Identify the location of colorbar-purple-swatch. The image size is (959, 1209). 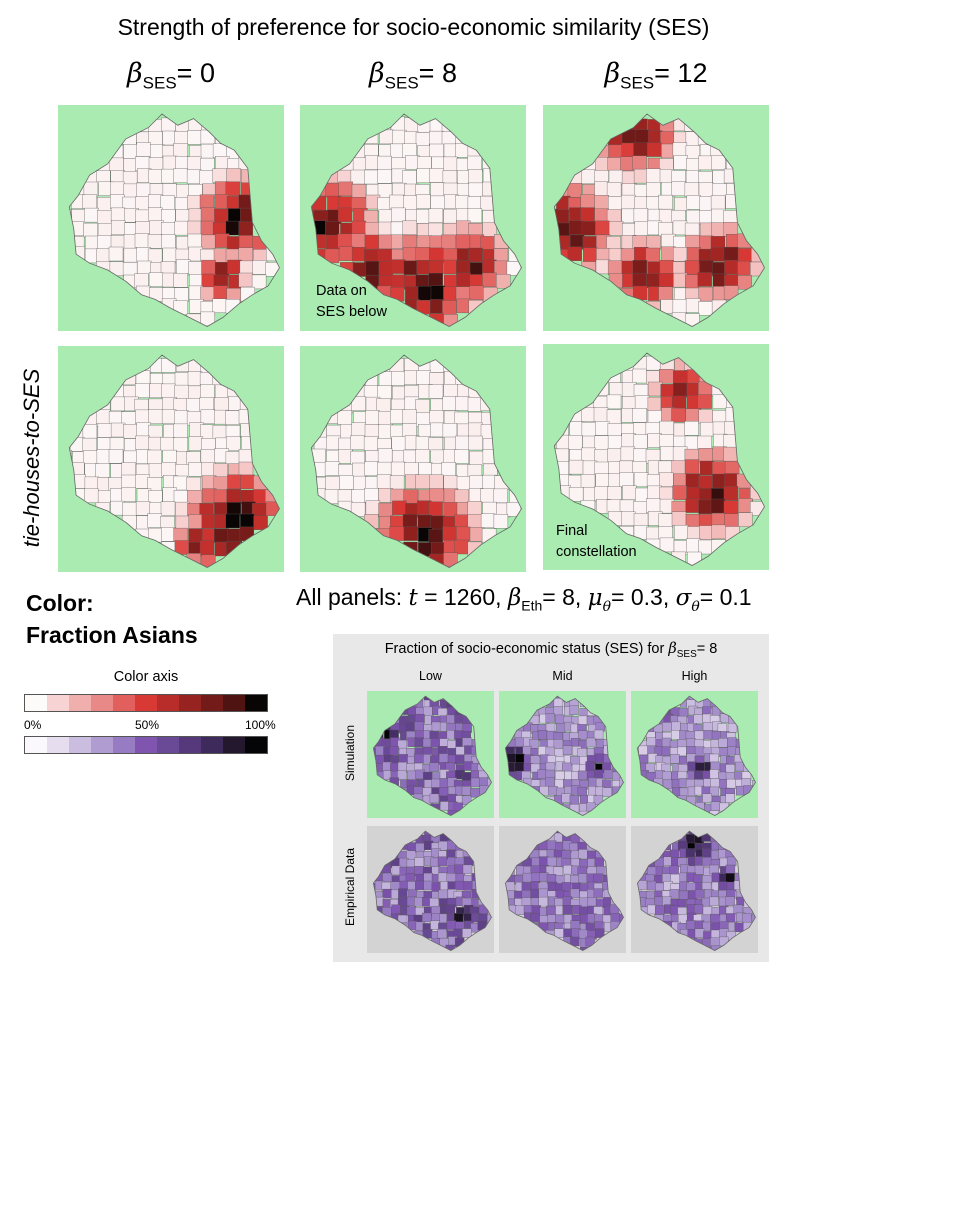
(190, 745).